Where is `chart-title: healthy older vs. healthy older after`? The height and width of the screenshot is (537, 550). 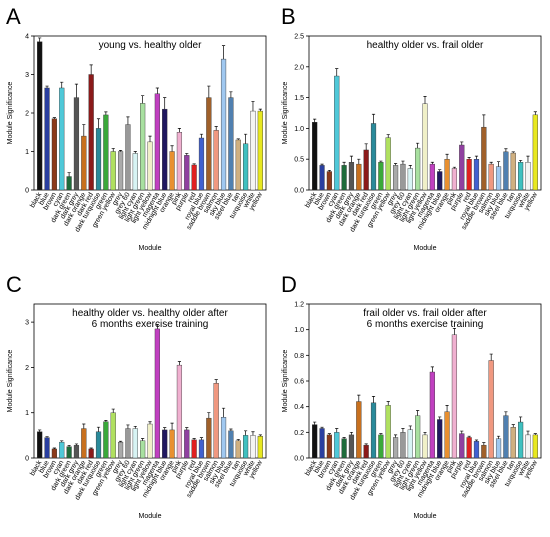 chart-title: healthy older vs. healthy older after is located at coordinates (150, 313).